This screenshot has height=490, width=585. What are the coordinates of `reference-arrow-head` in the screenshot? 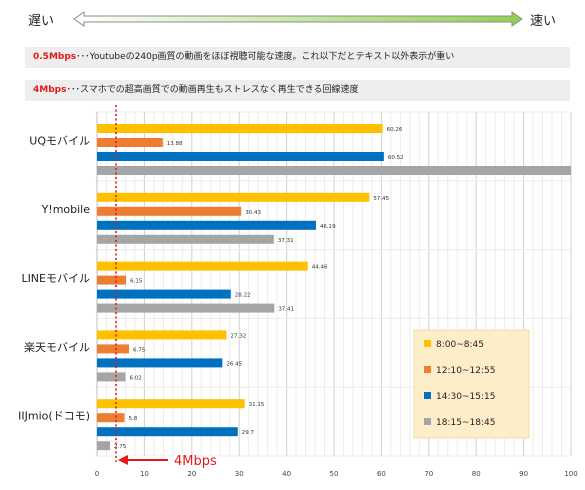 It's located at (122, 460).